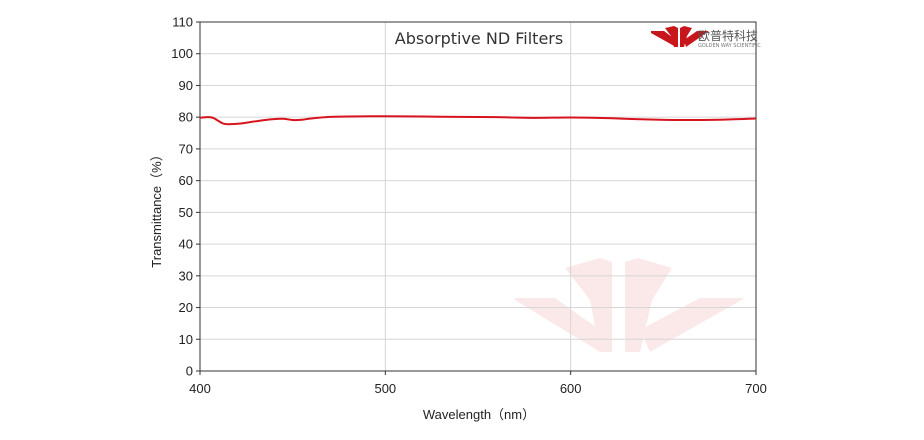 The height and width of the screenshot is (440, 924). What do you see at coordinates (686, 36) in the screenshot?
I see `logo-mark-center-right` at bounding box center [686, 36].